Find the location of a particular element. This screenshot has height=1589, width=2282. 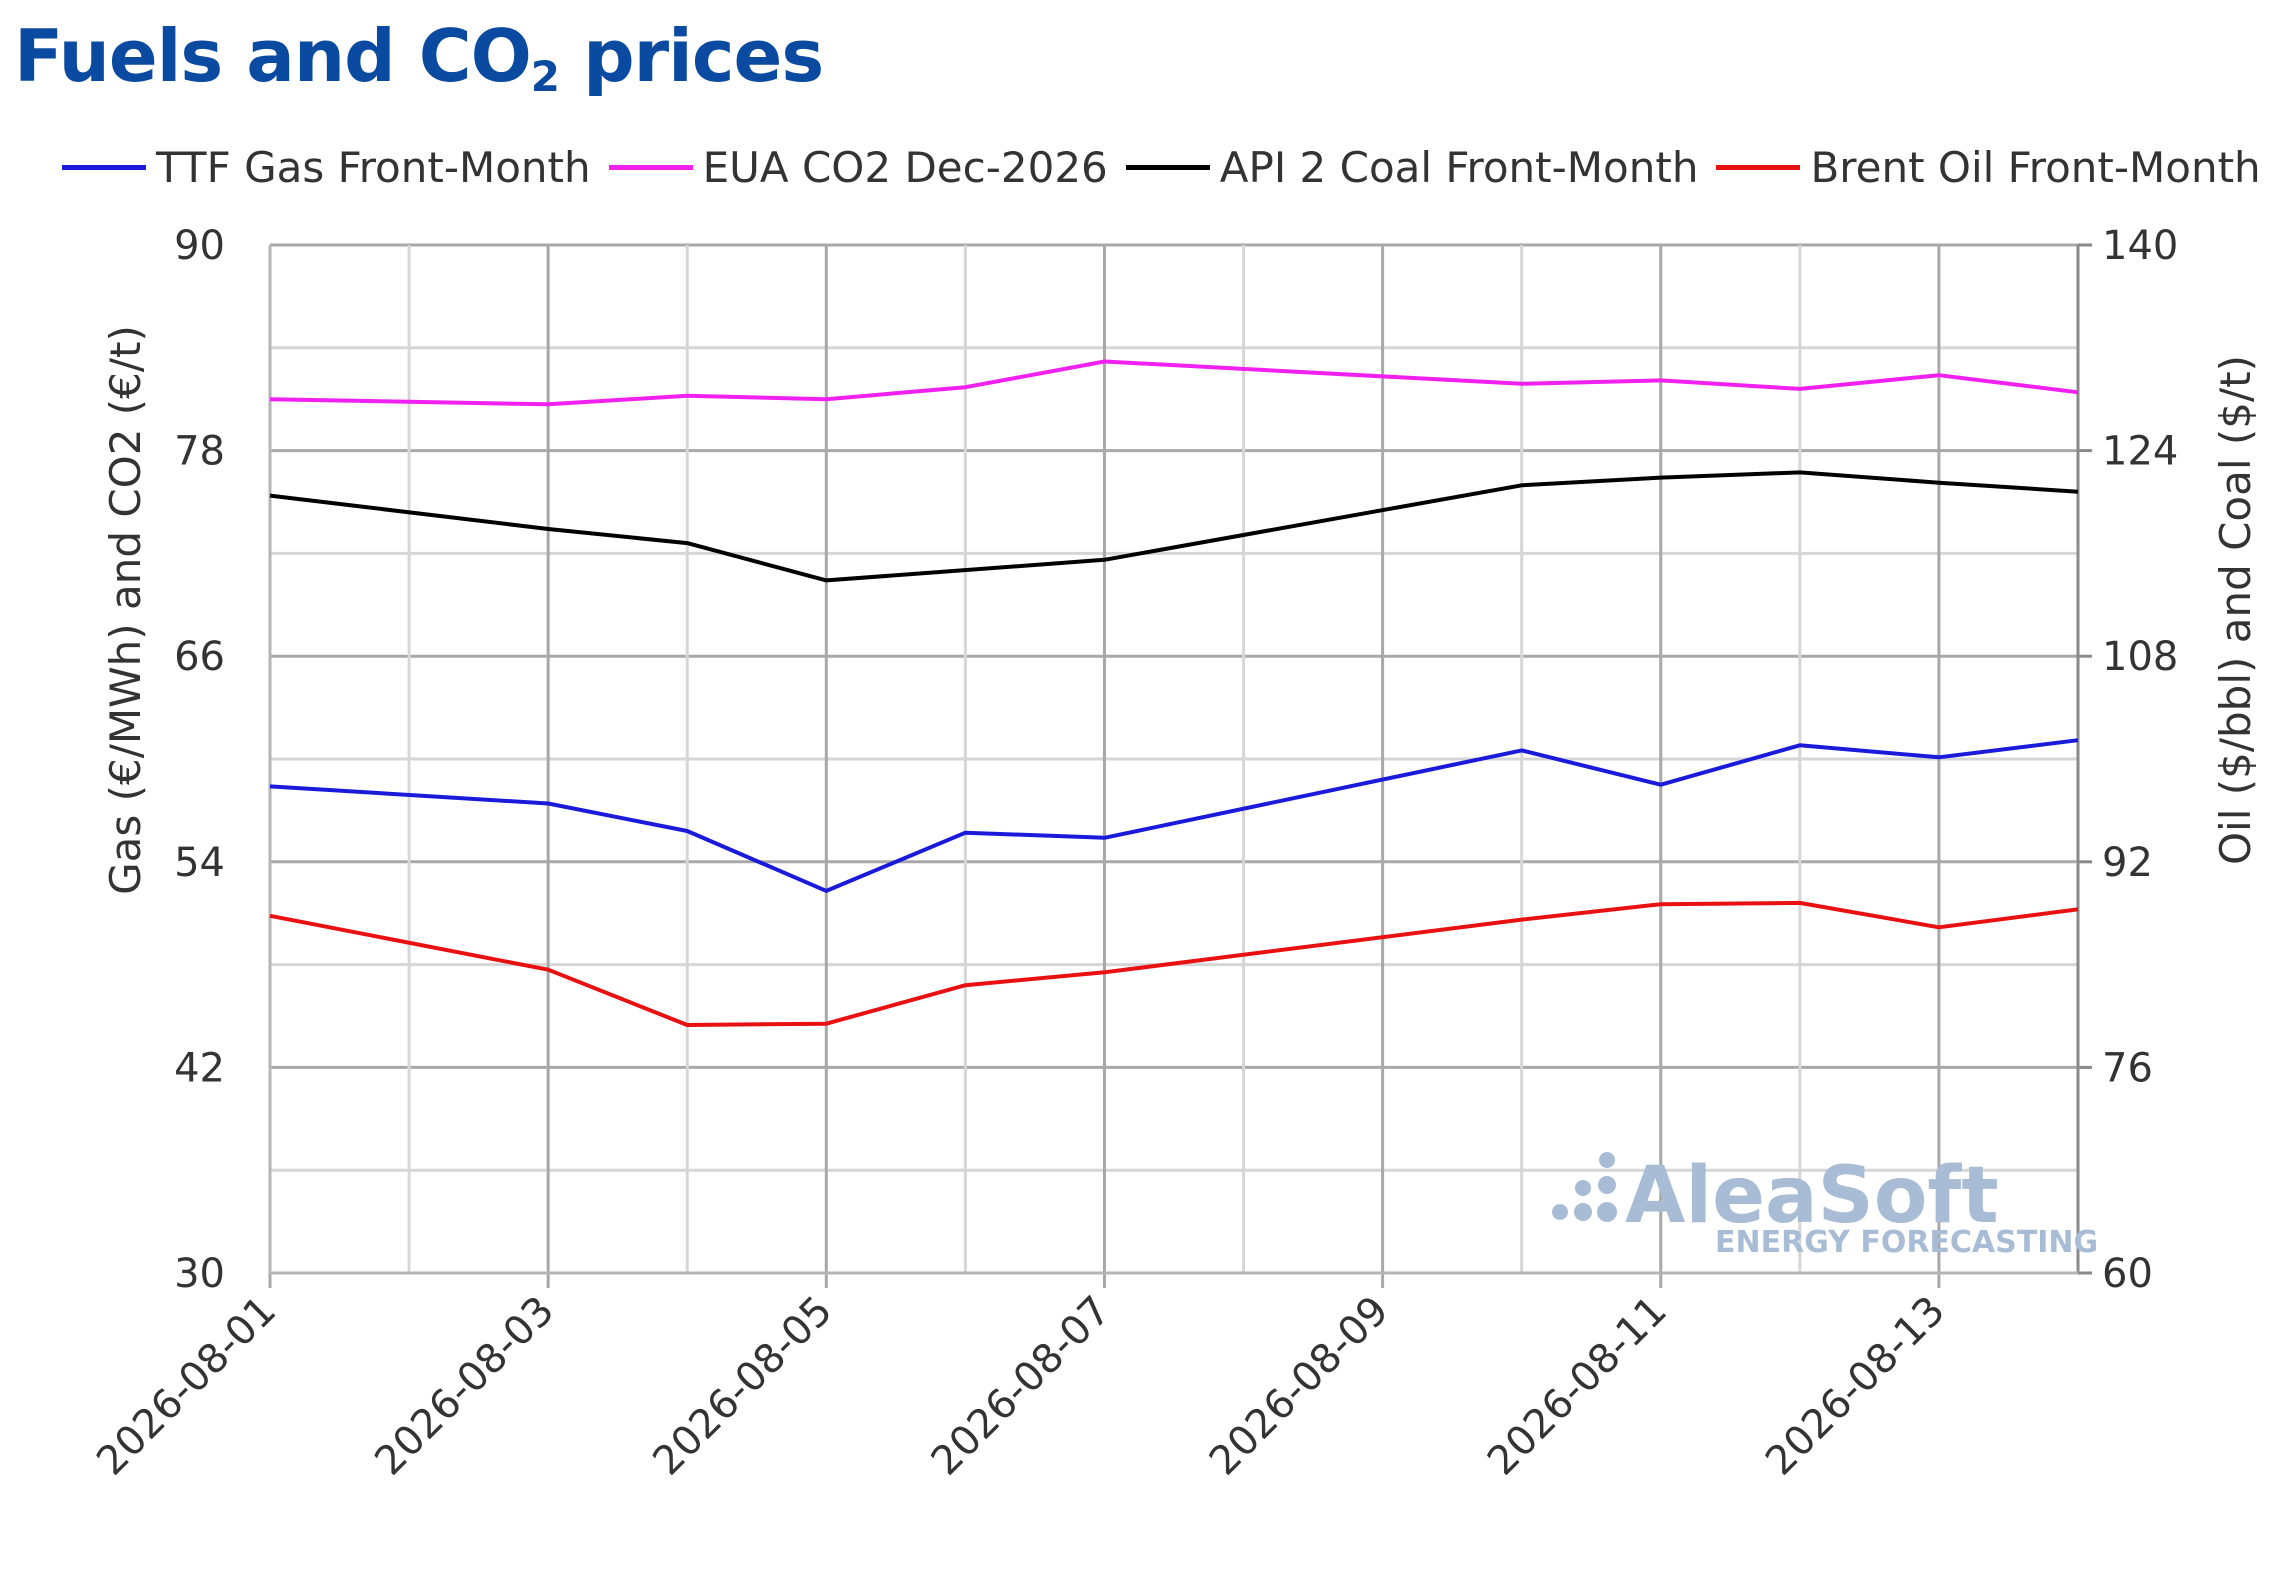

legend-item: API 2 Coal Front-Month is located at coordinates (1412, 167).